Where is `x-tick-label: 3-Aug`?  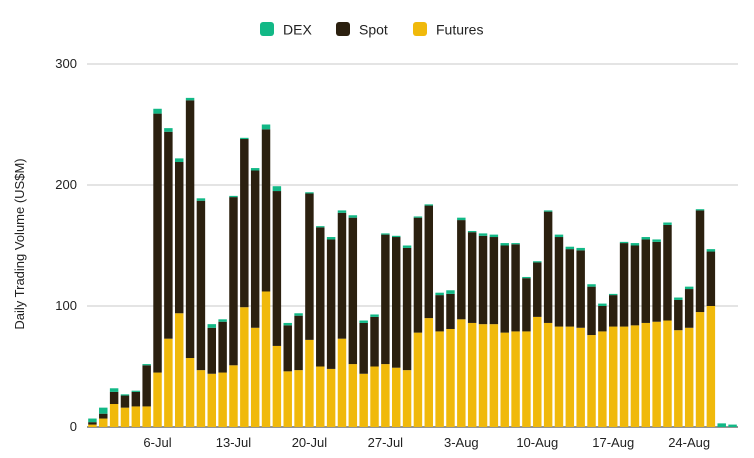 x-tick-label: 3-Aug is located at coordinates (461, 442).